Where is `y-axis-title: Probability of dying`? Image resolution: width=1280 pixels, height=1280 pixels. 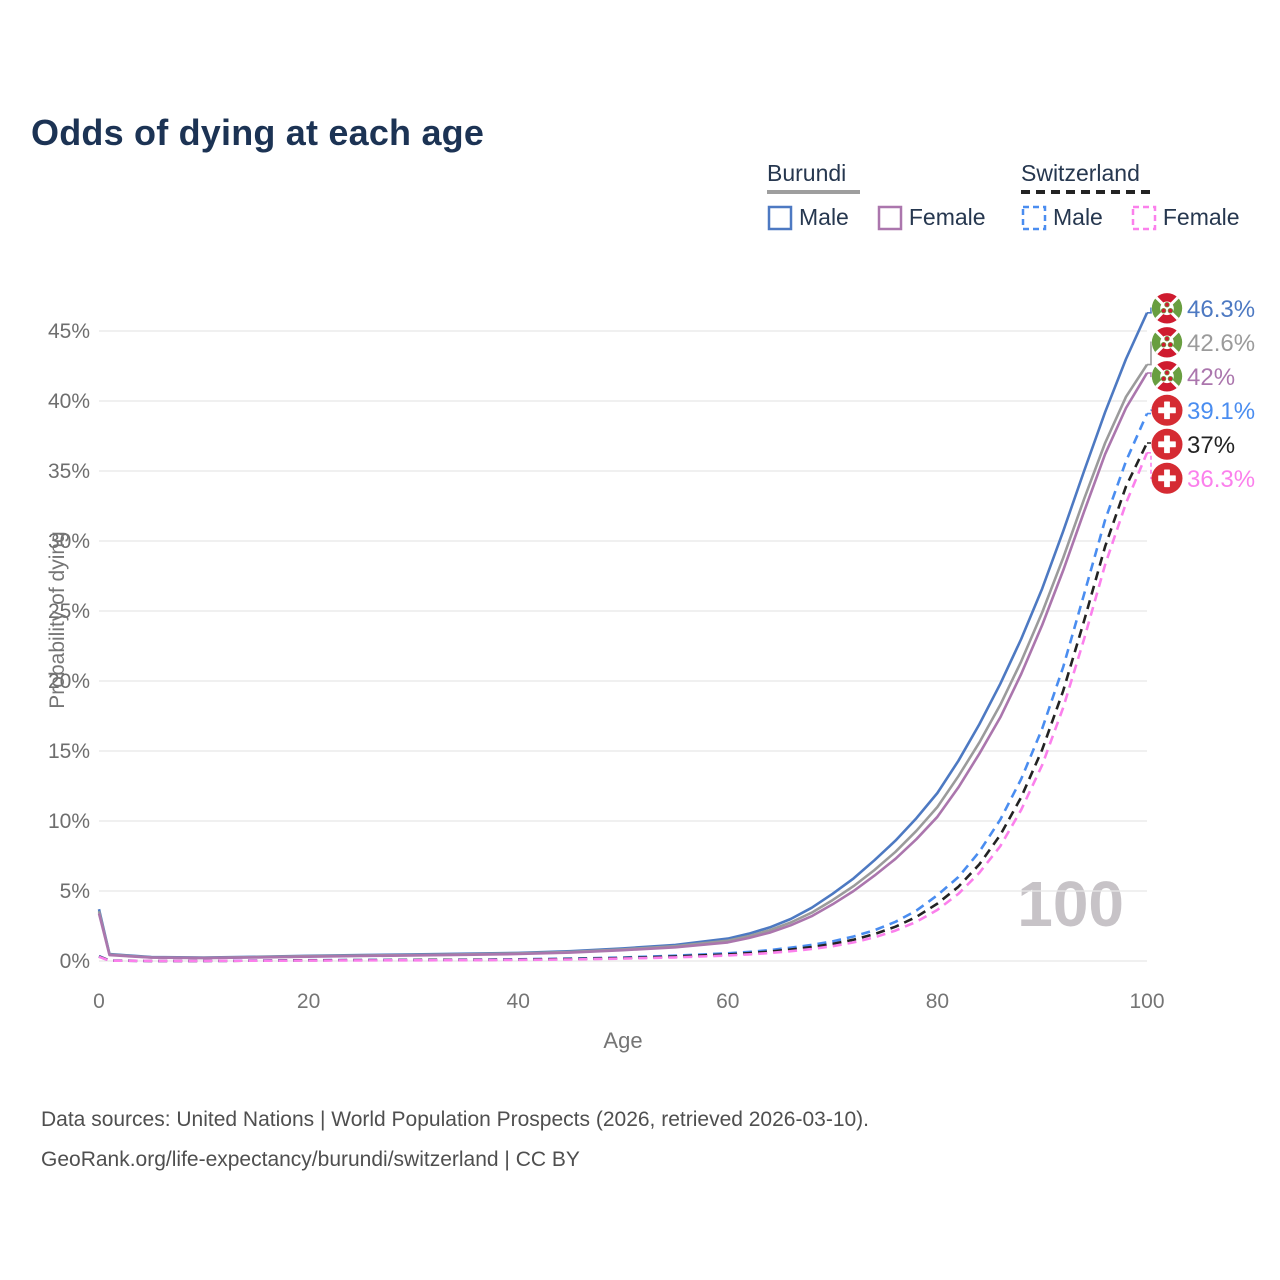 y-axis-title: Probability of dying is located at coordinates (57, 620).